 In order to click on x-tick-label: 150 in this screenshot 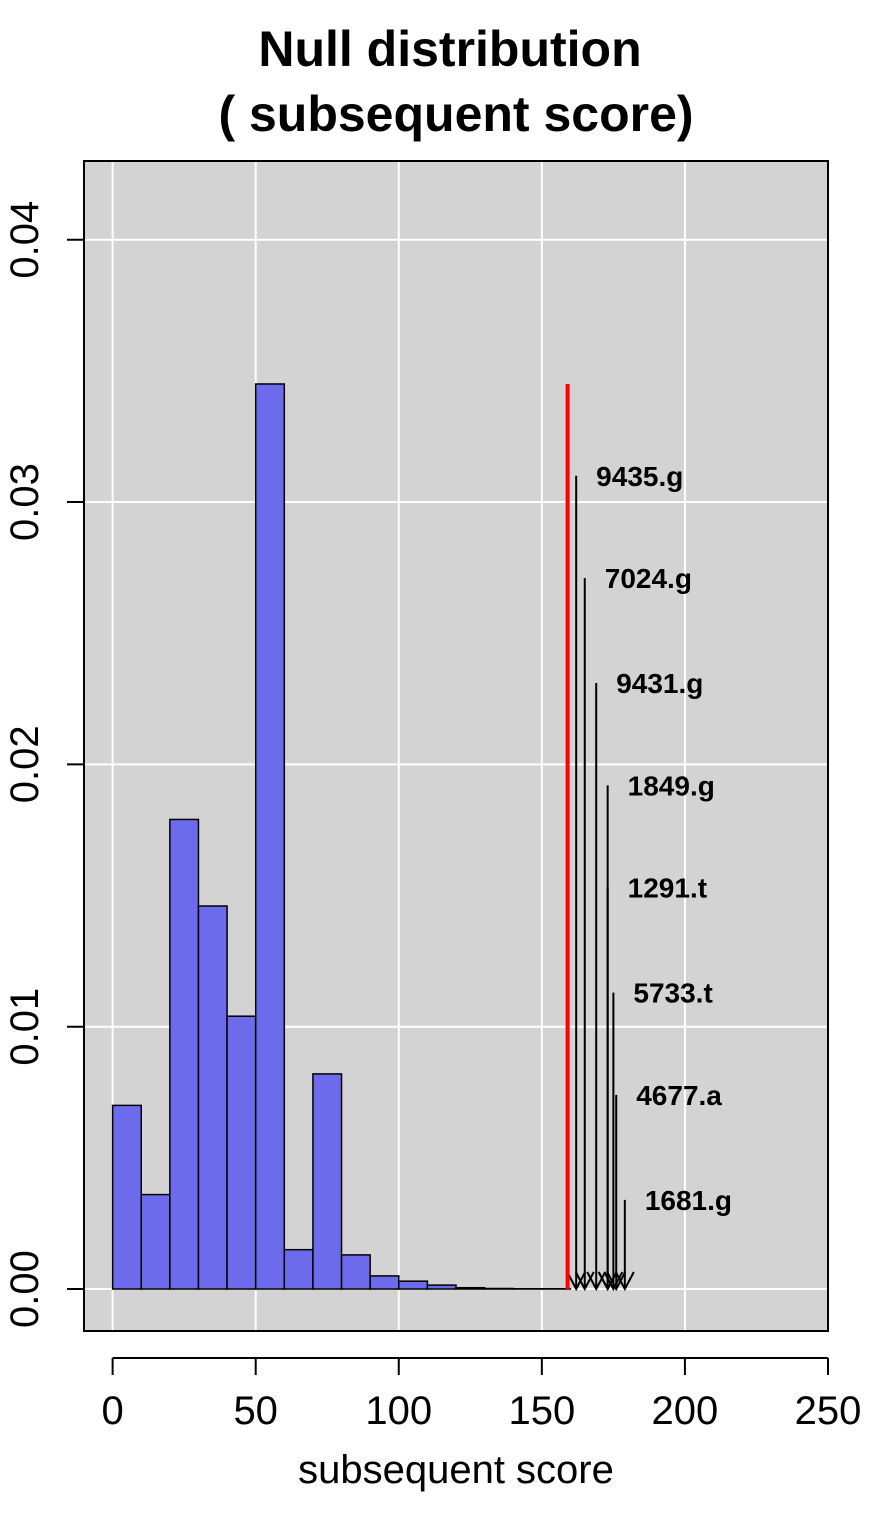, I will do `click(541, 1411)`.